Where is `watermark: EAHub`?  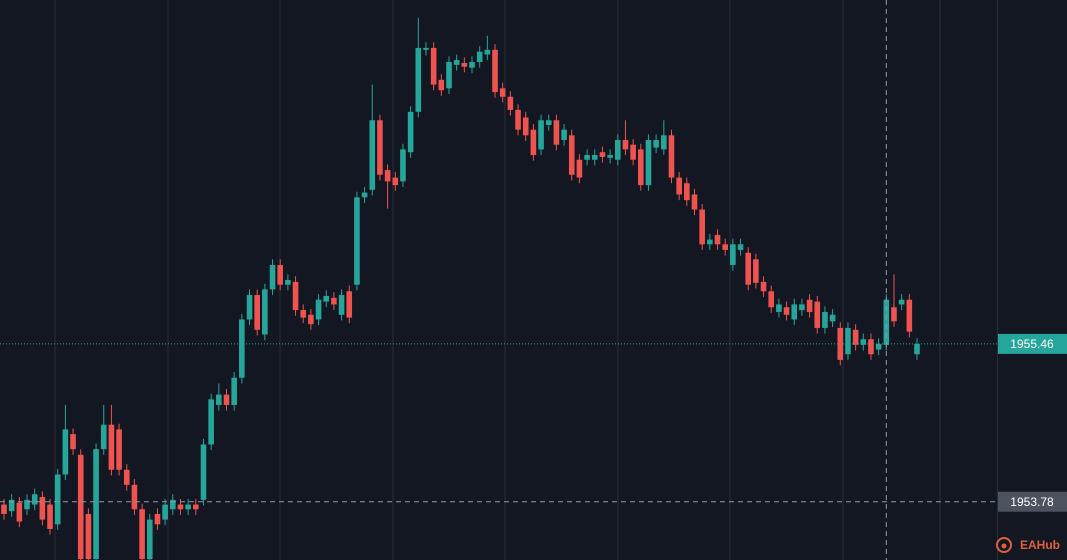
watermark: EAHub is located at coordinates (1028, 545).